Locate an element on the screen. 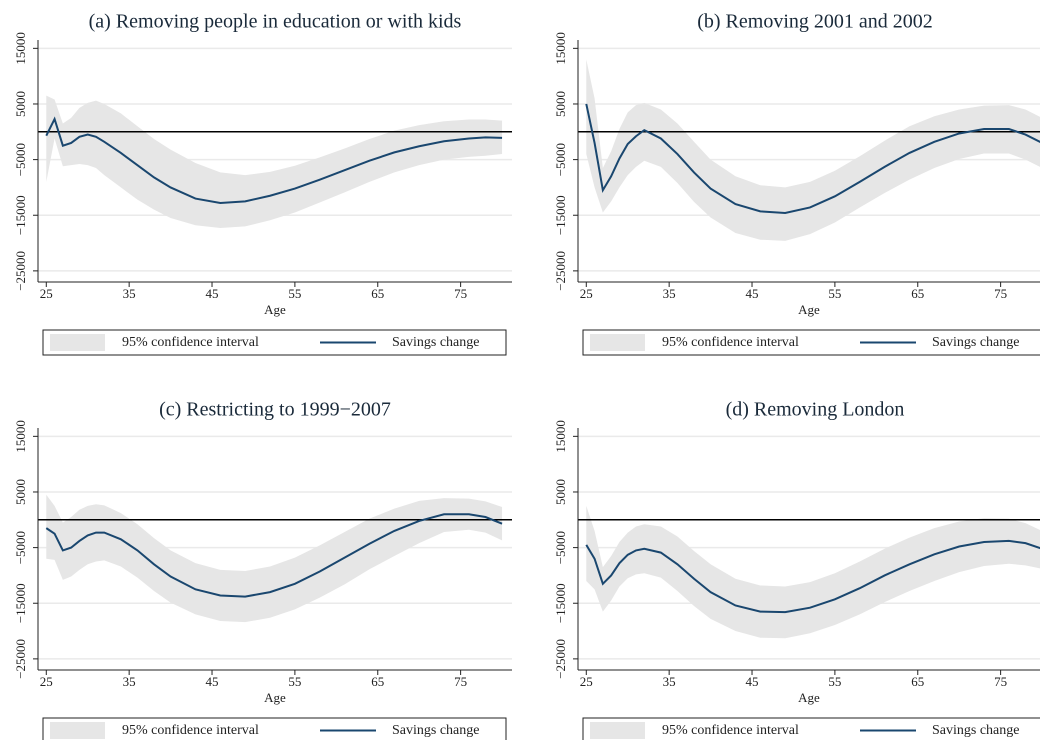  panel-title: (d) Removing London is located at coordinates (815, 410).